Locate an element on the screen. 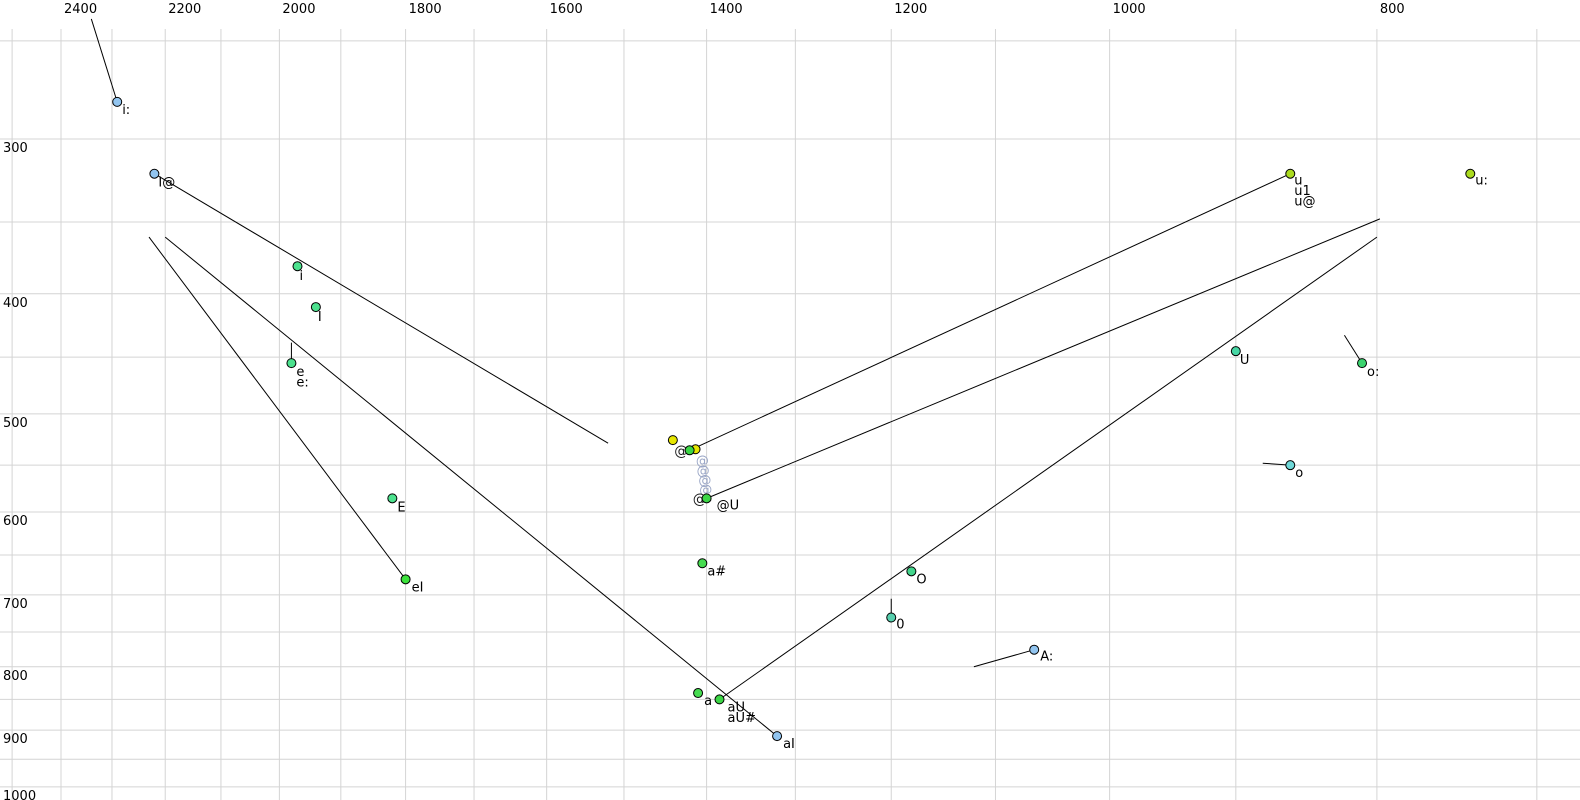 This screenshot has height=800, width=1580. point-label-u: u is located at coordinates (1298, 181).